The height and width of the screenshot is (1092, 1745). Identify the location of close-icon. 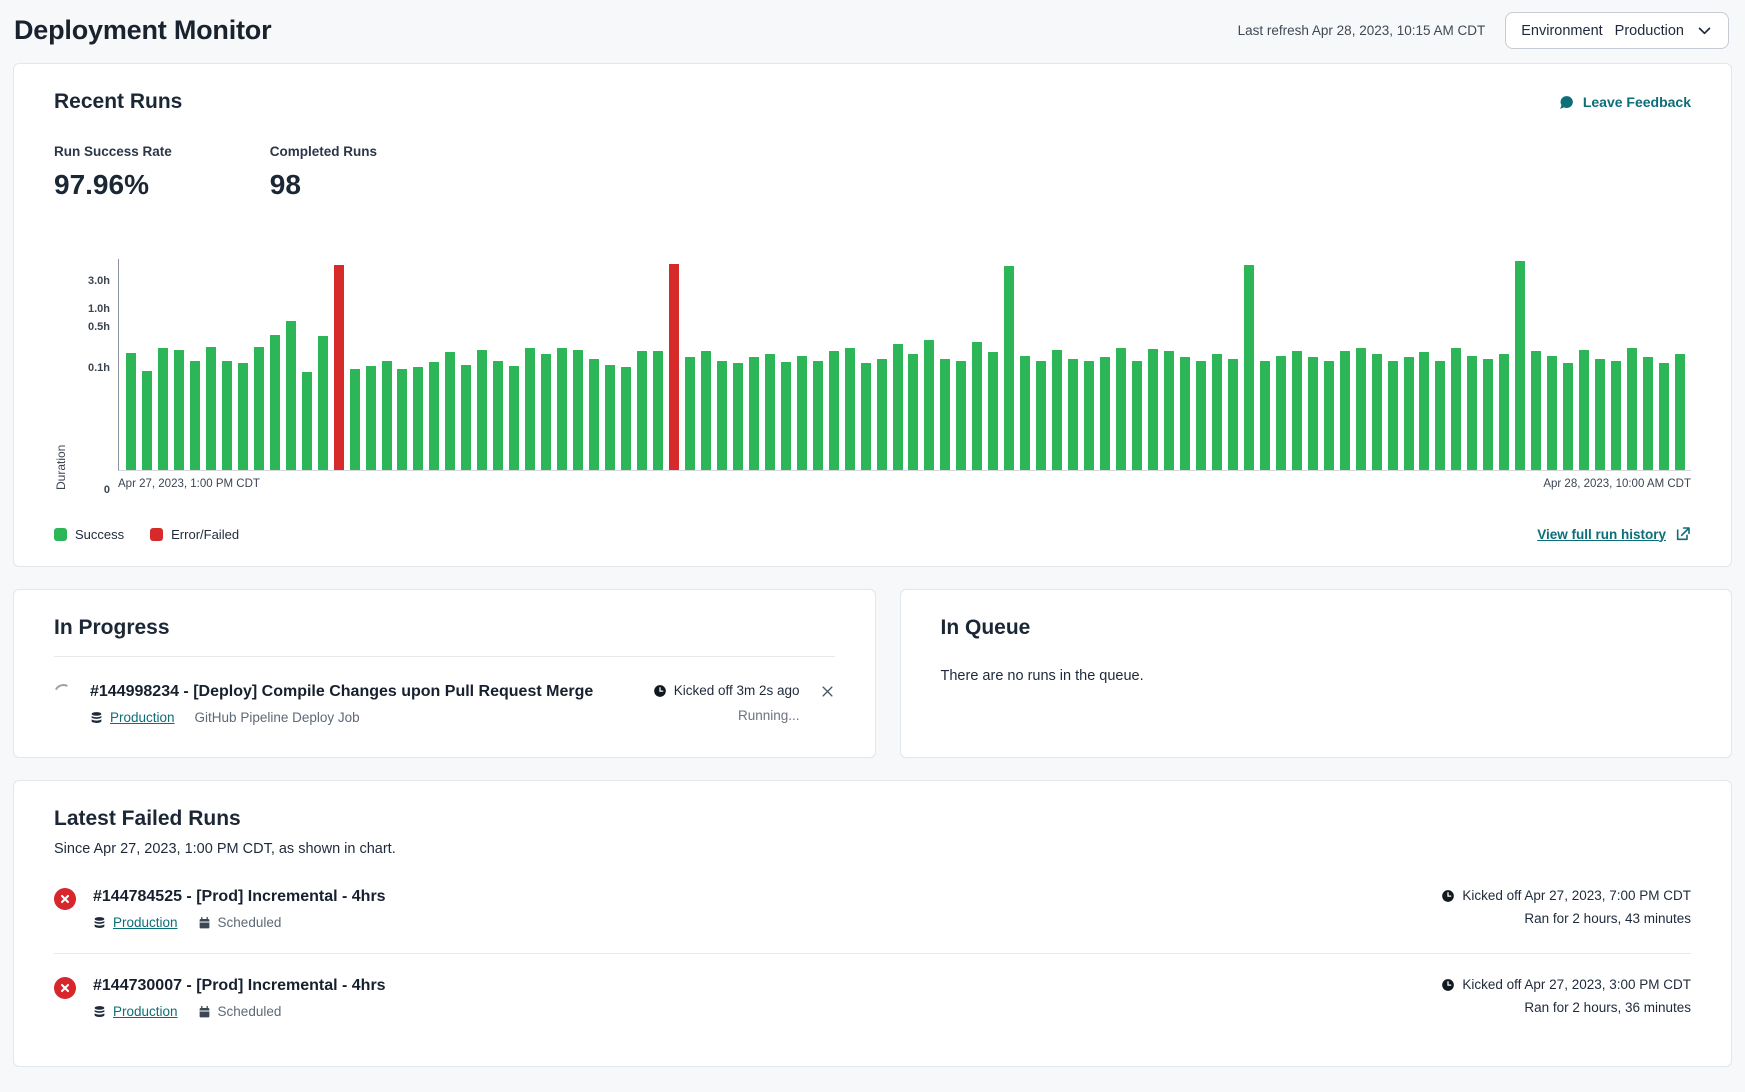
(827, 691).